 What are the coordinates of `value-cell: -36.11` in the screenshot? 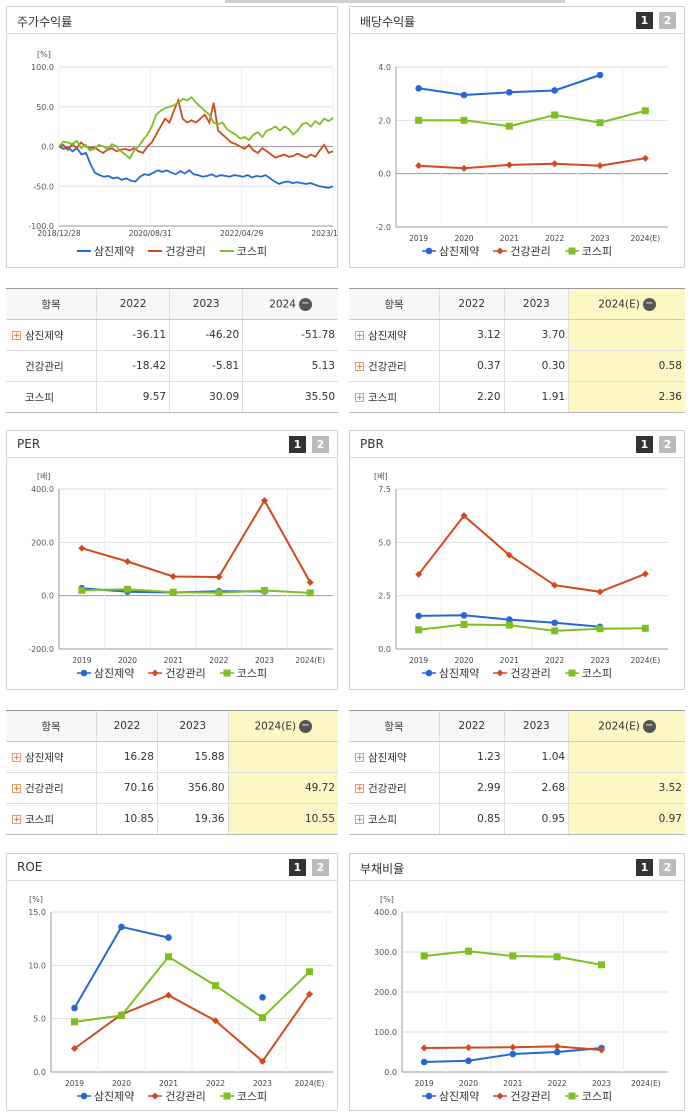 It's located at (132, 335).